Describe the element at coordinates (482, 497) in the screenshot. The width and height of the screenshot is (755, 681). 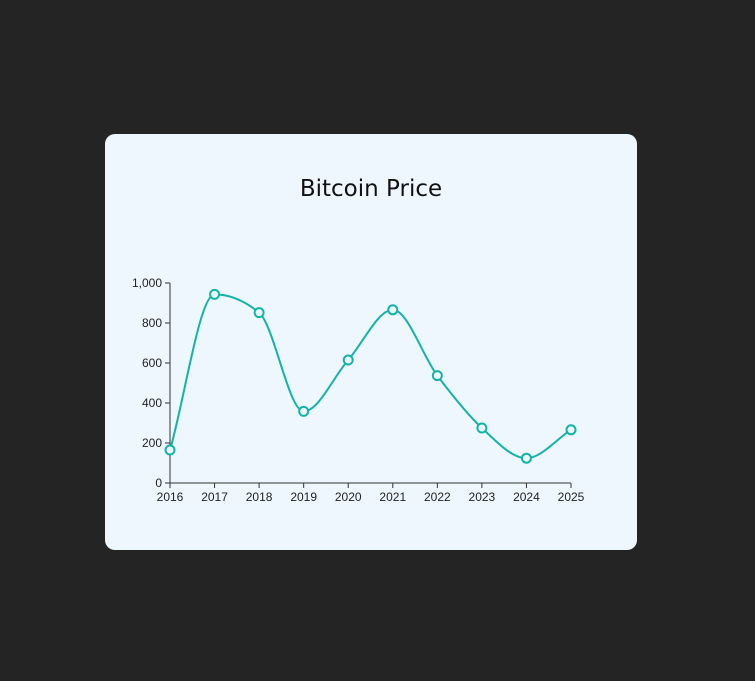
I see `x-tick-label: 2023` at that location.